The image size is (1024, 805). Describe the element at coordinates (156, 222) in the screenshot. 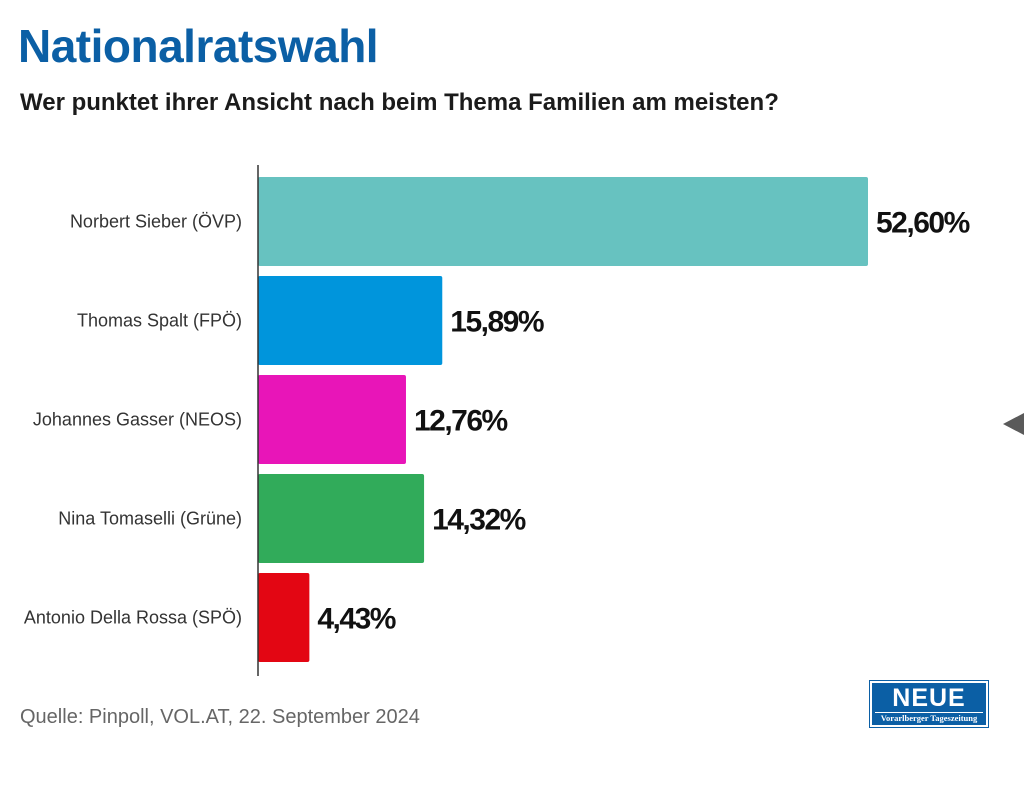

I see `category-label: Norbert Sieber (ÖVP)` at that location.